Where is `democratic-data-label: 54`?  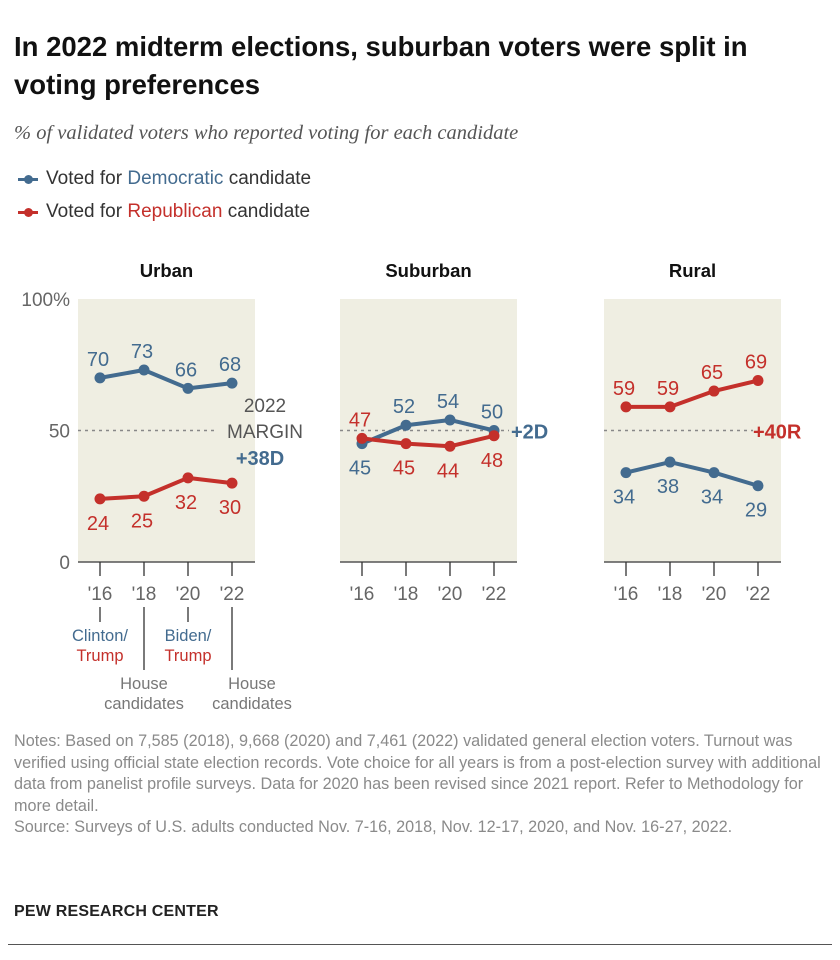 democratic-data-label: 54 is located at coordinates (448, 402).